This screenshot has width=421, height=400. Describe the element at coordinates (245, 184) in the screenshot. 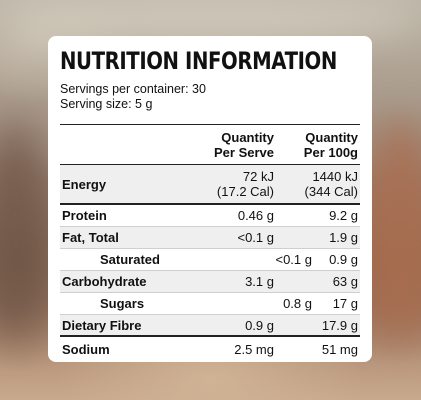

I see `per-serve-value: 72 kJ (17.2 Cal)` at that location.